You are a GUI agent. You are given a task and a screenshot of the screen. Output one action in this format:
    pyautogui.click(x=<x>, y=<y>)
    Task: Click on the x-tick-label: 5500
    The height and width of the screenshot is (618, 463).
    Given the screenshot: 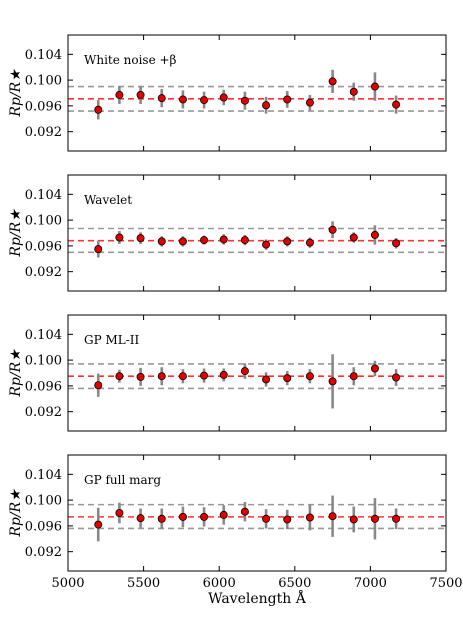 What is the action you would take?
    pyautogui.click(x=143, y=583)
    